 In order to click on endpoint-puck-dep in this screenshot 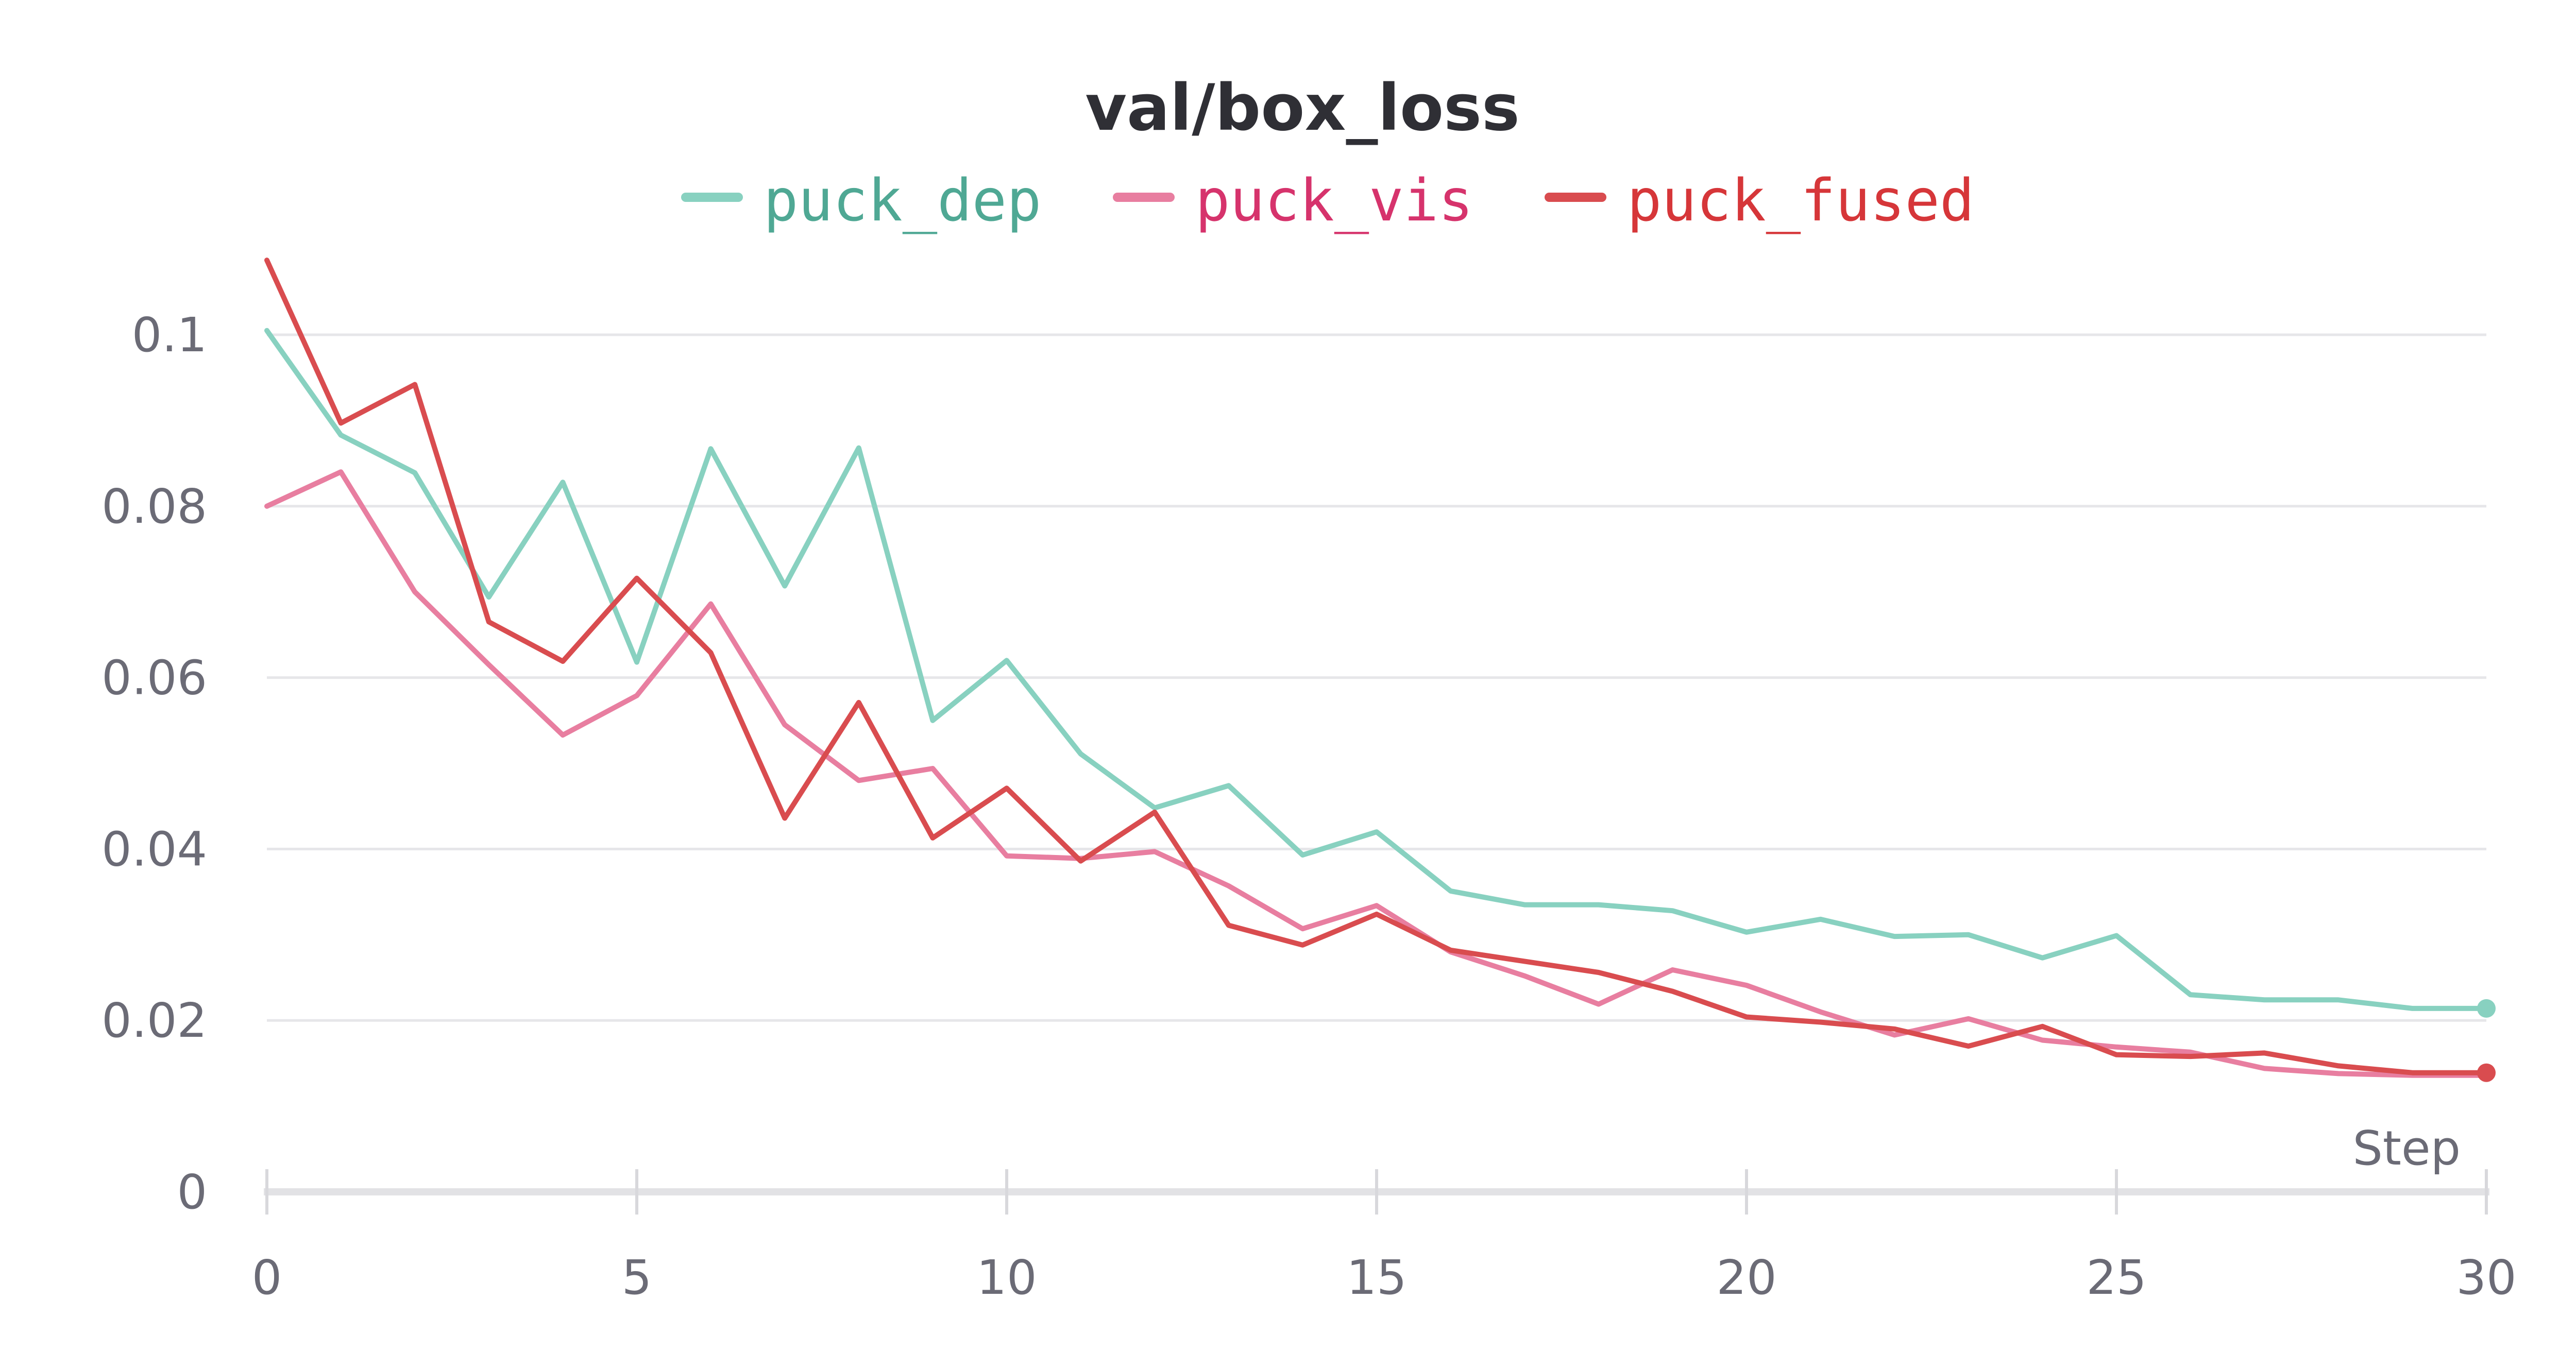, I will do `click(2486, 1008)`.